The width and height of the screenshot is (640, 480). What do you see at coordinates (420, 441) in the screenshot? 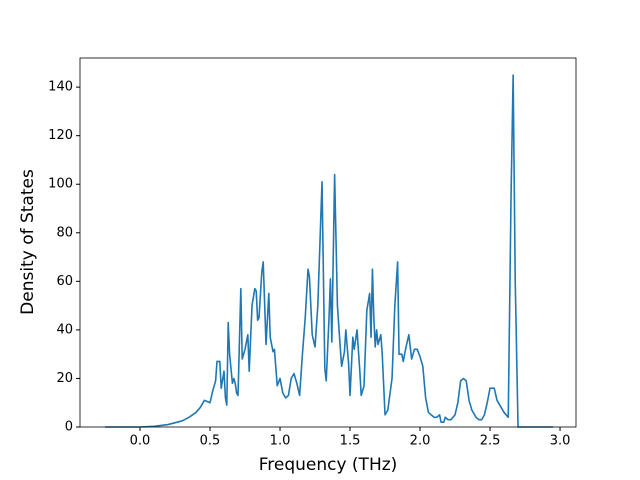
I see `x-tick-label: 2.0` at bounding box center [420, 441].